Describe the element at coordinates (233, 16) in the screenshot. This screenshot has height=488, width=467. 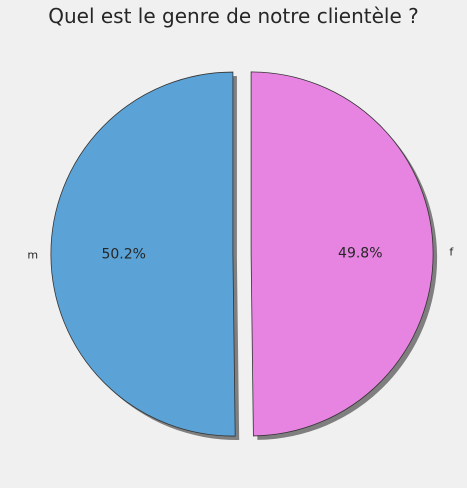
I see `chart-title: Quel est le genre de notre clientèle ?` at that location.